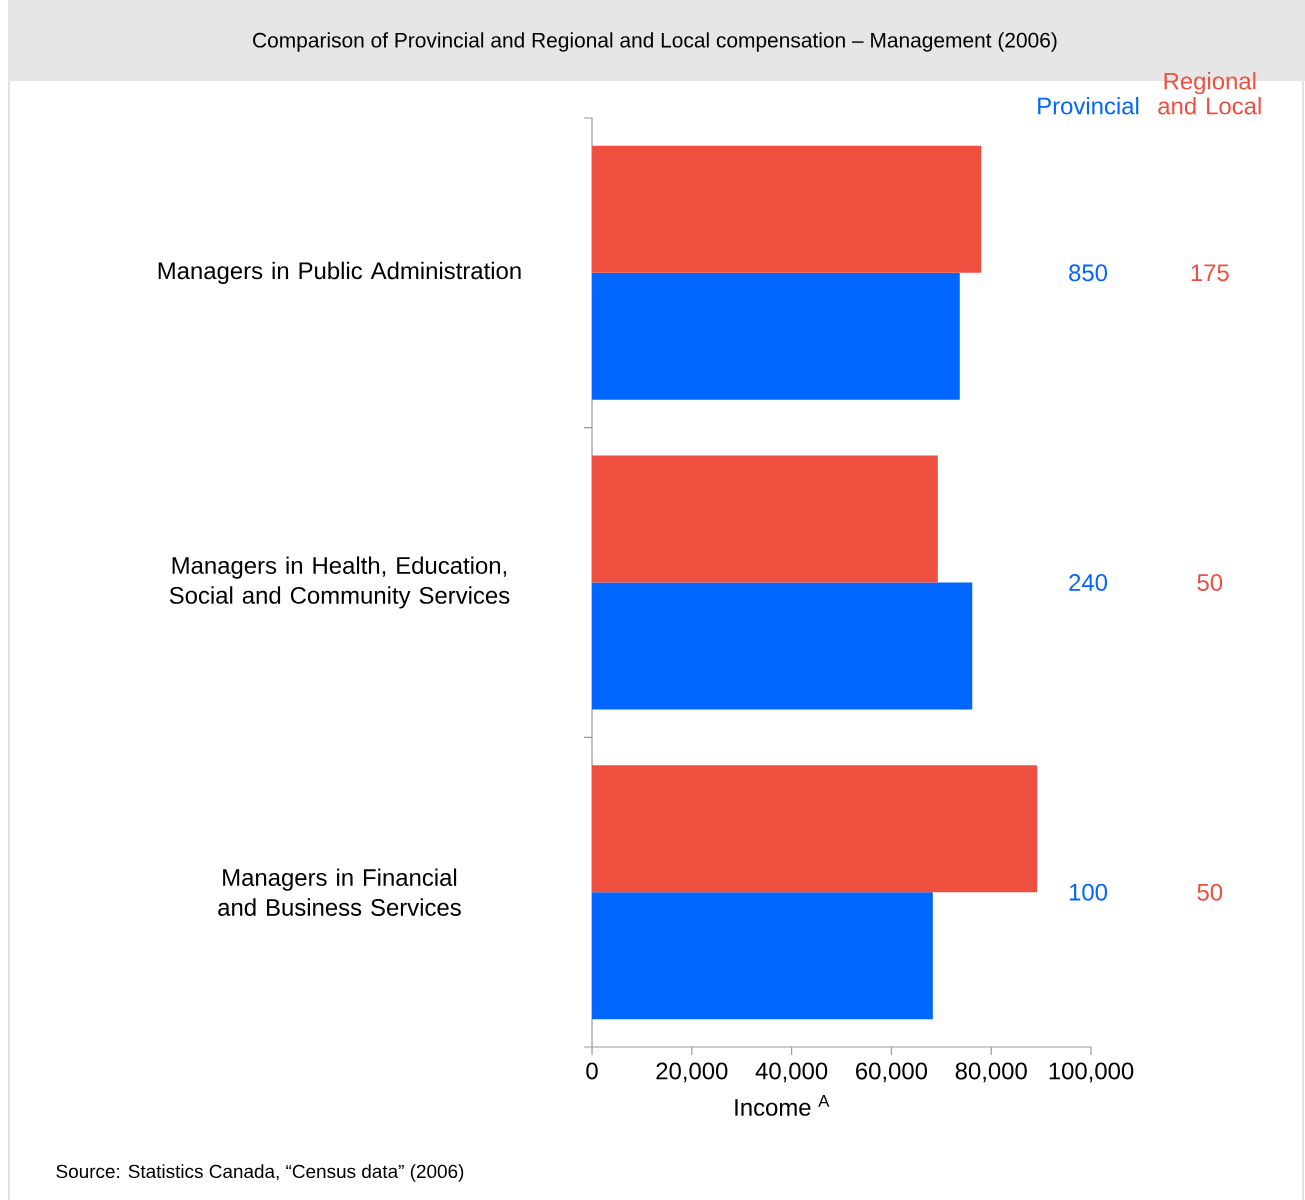 The image size is (1305, 1200). What do you see at coordinates (592, 1071) in the screenshot?
I see `x-tick-label: 0` at bounding box center [592, 1071].